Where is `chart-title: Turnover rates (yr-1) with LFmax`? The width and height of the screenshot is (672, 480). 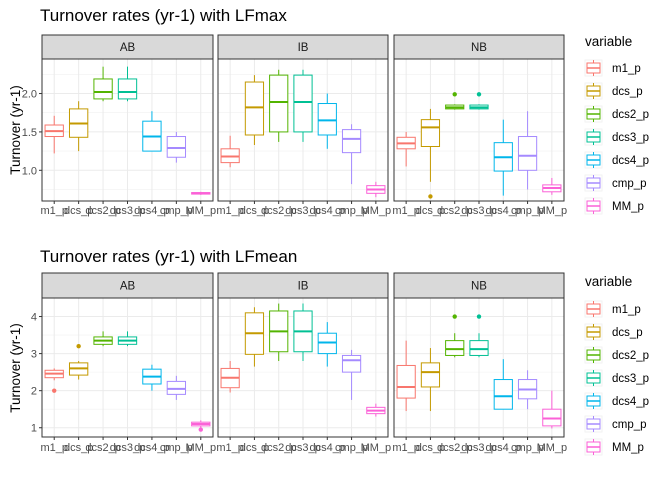
chart-title: Turnover rates (yr-1) with LFmax is located at coordinates (163, 15).